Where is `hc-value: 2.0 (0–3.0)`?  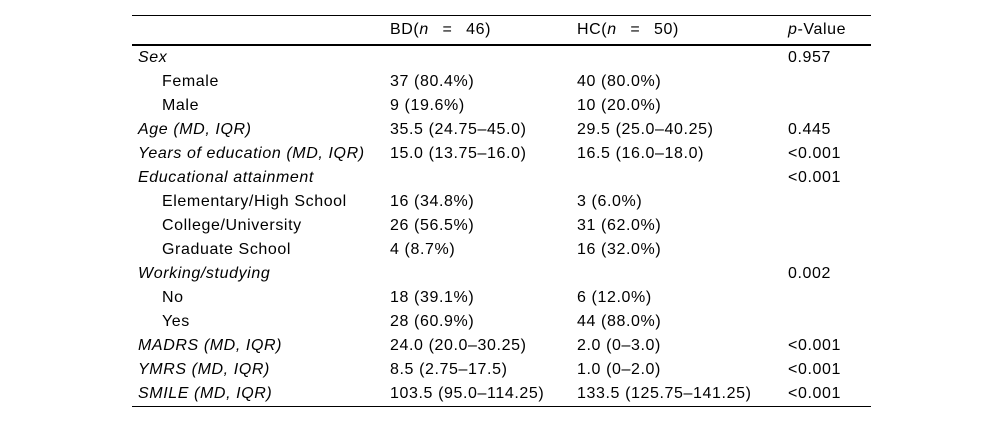
hc-value: 2.0 (0–3.0) is located at coordinates (619, 345).